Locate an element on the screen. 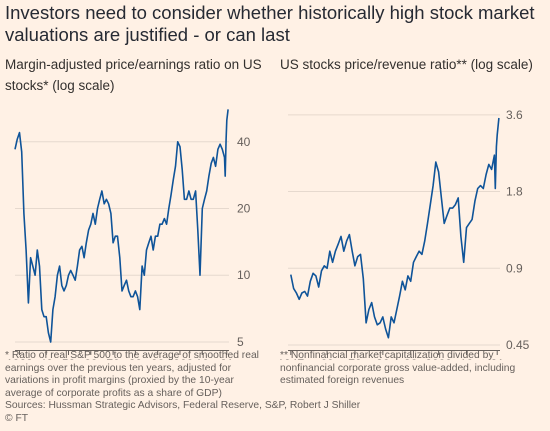 This screenshot has height=431, width=550. y-tick-label: 1.8 is located at coordinates (514, 192).